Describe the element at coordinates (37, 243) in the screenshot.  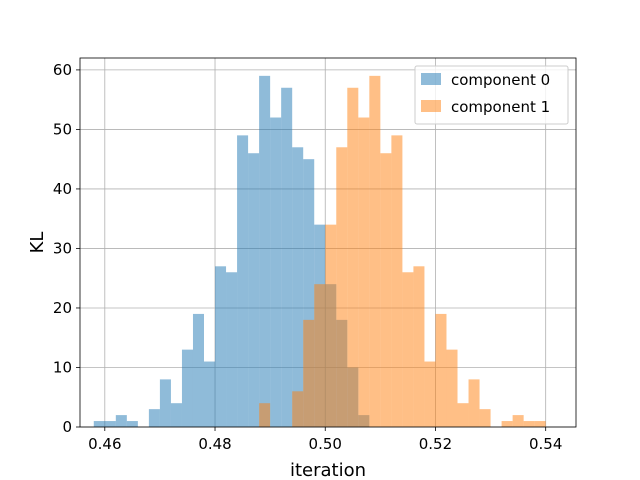
I see `y-axis-title: KL` at that location.